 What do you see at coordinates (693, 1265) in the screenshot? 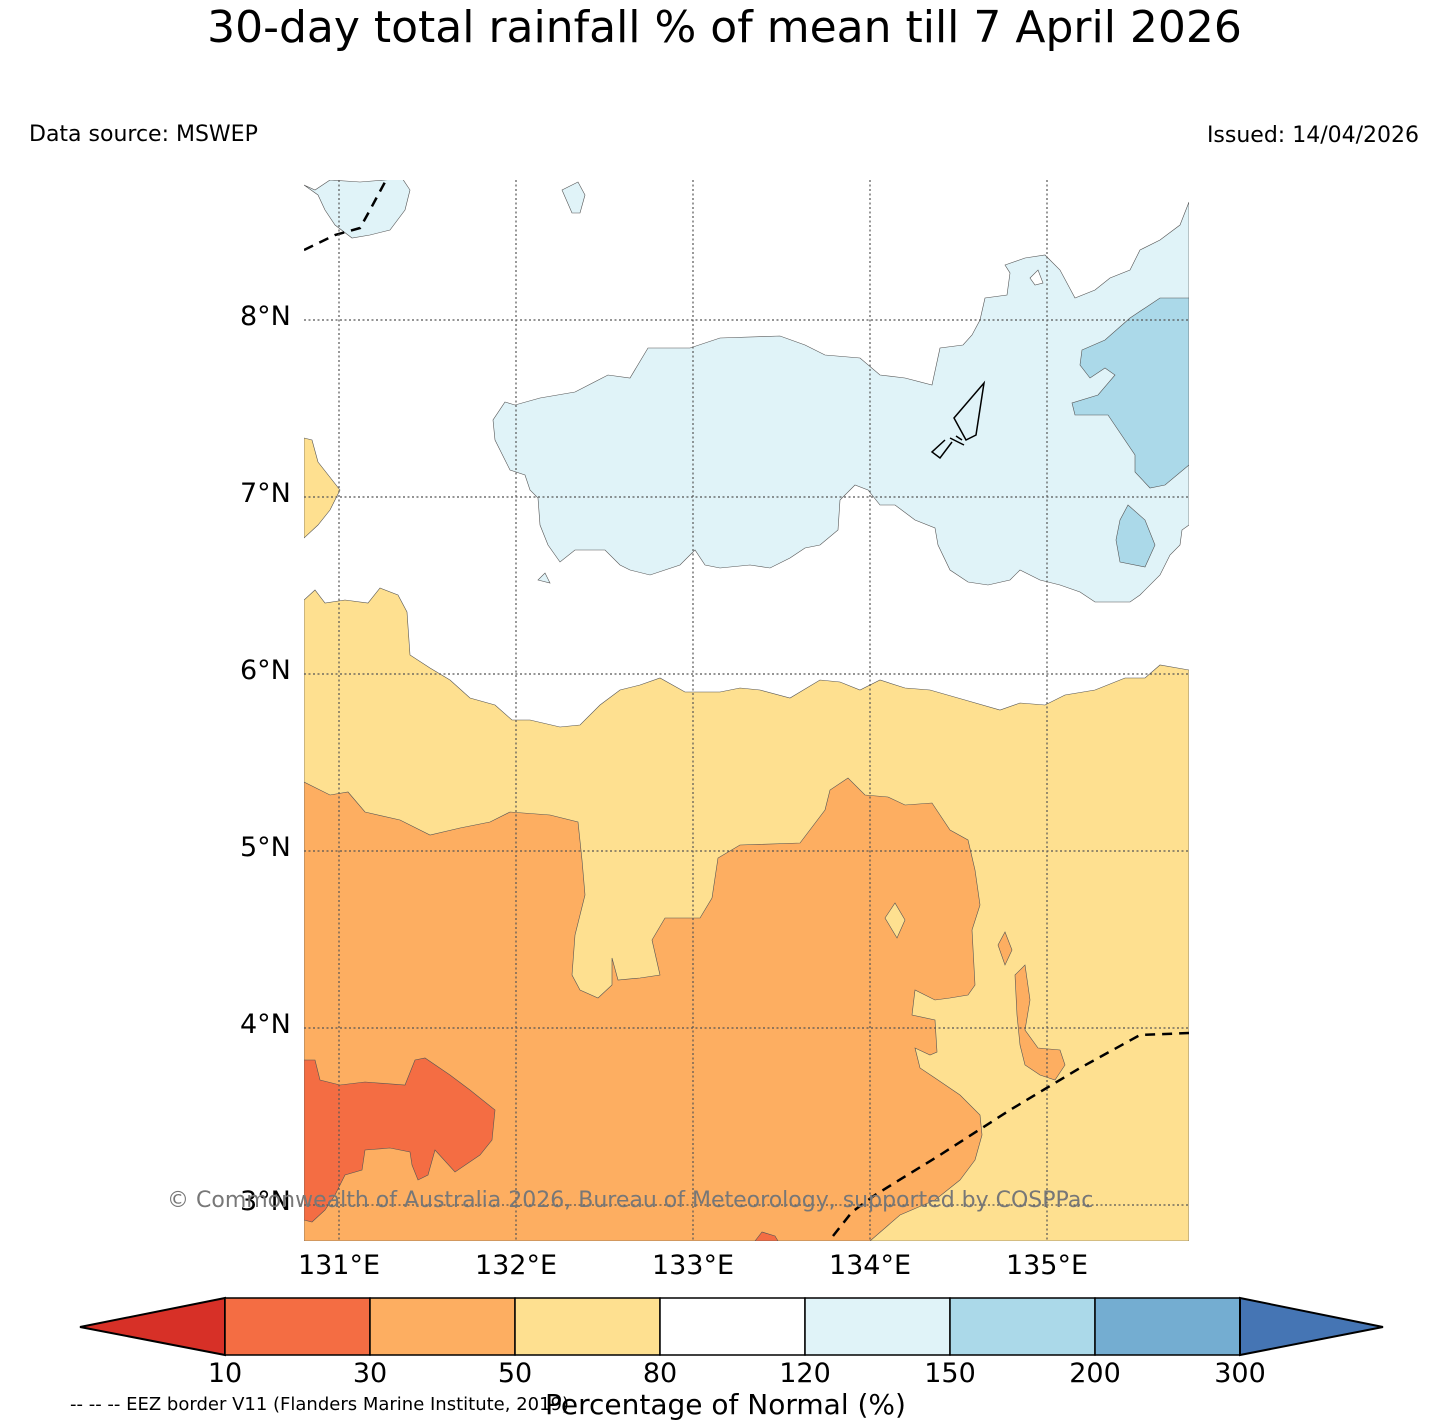
I see `lon-label-133e: 133°E` at bounding box center [693, 1265].